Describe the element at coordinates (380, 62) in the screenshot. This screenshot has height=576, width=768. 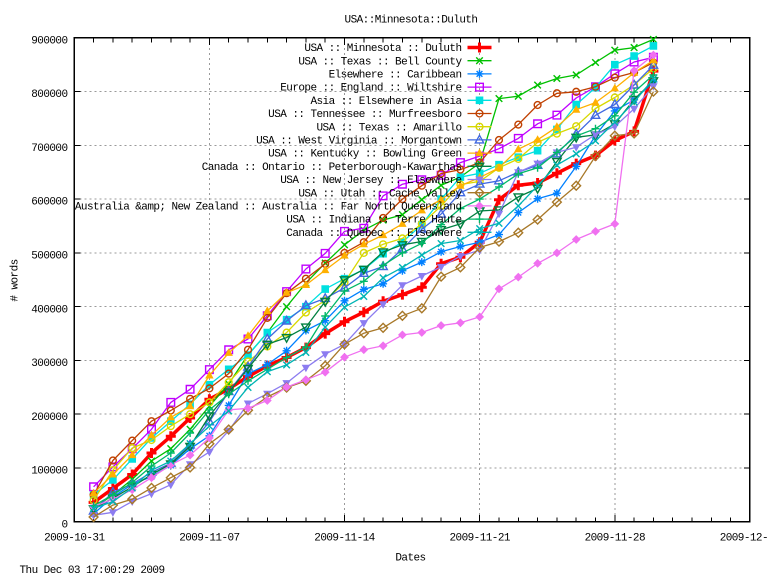
I see `svg-text: USA :: Texas :: Bell County` at that location.